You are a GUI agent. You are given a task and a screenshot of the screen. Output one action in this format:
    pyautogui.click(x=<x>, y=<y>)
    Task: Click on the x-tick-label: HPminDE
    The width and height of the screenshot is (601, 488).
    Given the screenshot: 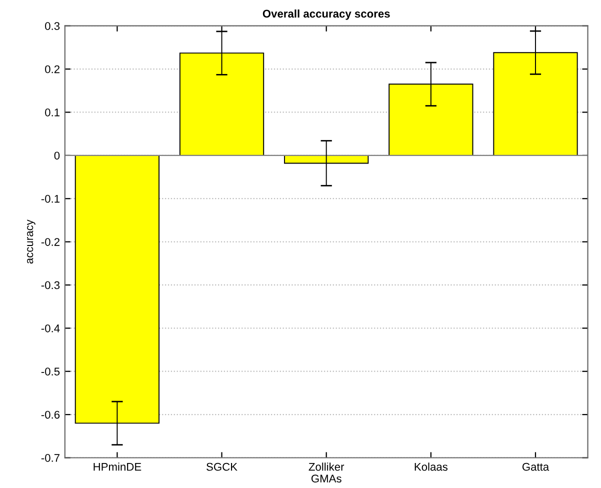 What is the action you would take?
    pyautogui.click(x=118, y=466)
    